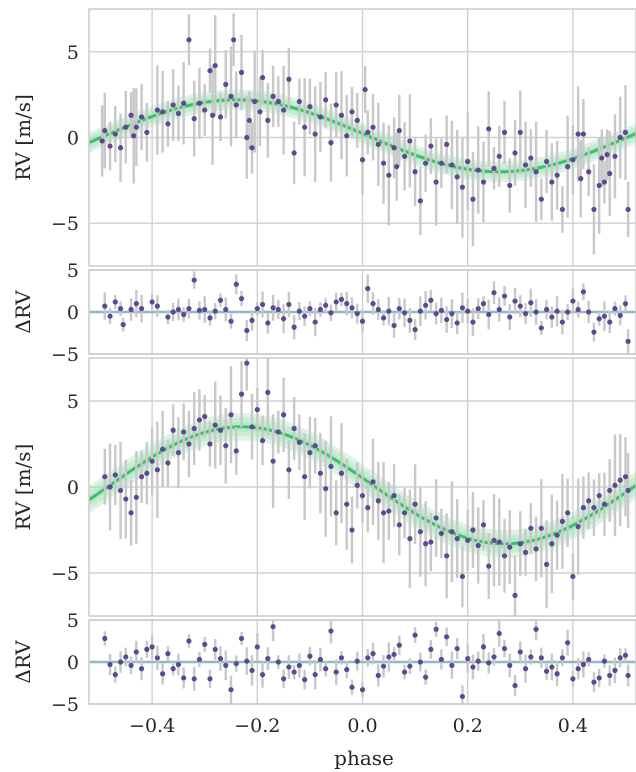 The height and width of the screenshot is (772, 636). I want to click on y-tick-label: 5, so click(73, 53).